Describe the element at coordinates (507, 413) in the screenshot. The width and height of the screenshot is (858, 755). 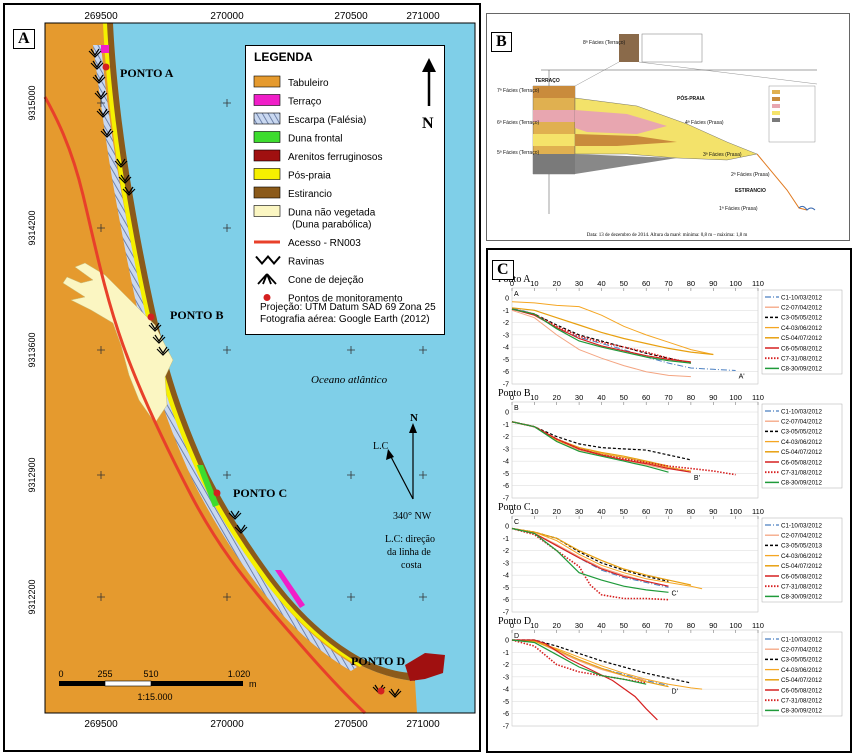
I see `y-tick-label: 0` at that location.